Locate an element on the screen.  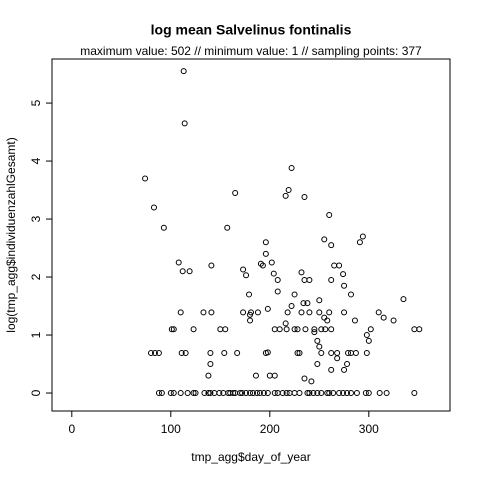
y-axis-label: log(tmp_agg$individuenzahlGesamt) is located at coordinates (11, 234).